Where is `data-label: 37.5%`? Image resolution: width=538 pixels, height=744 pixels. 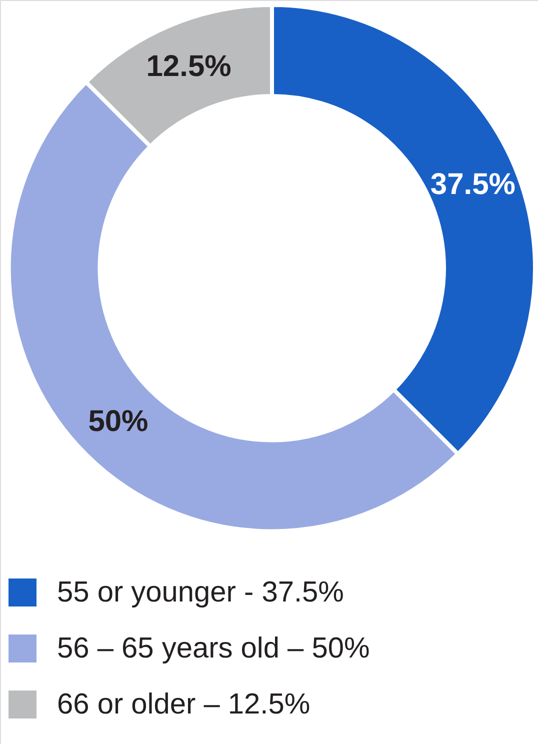 data-label: 37.5% is located at coordinates (473, 184).